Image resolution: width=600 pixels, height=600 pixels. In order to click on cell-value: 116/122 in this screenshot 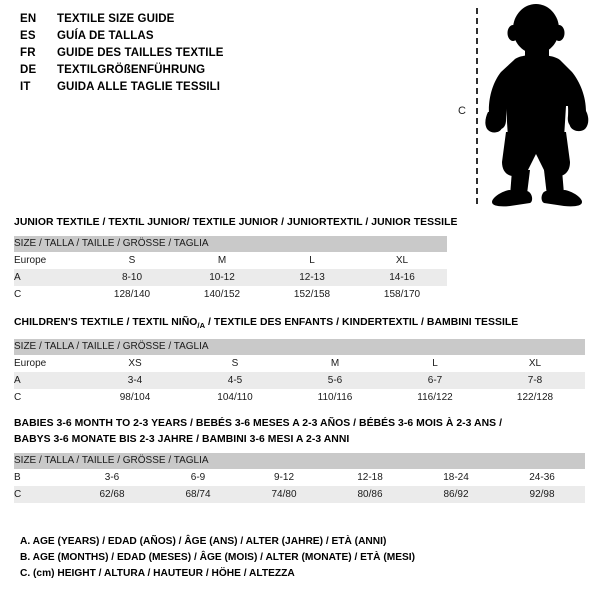, I will do `click(435, 397)`.